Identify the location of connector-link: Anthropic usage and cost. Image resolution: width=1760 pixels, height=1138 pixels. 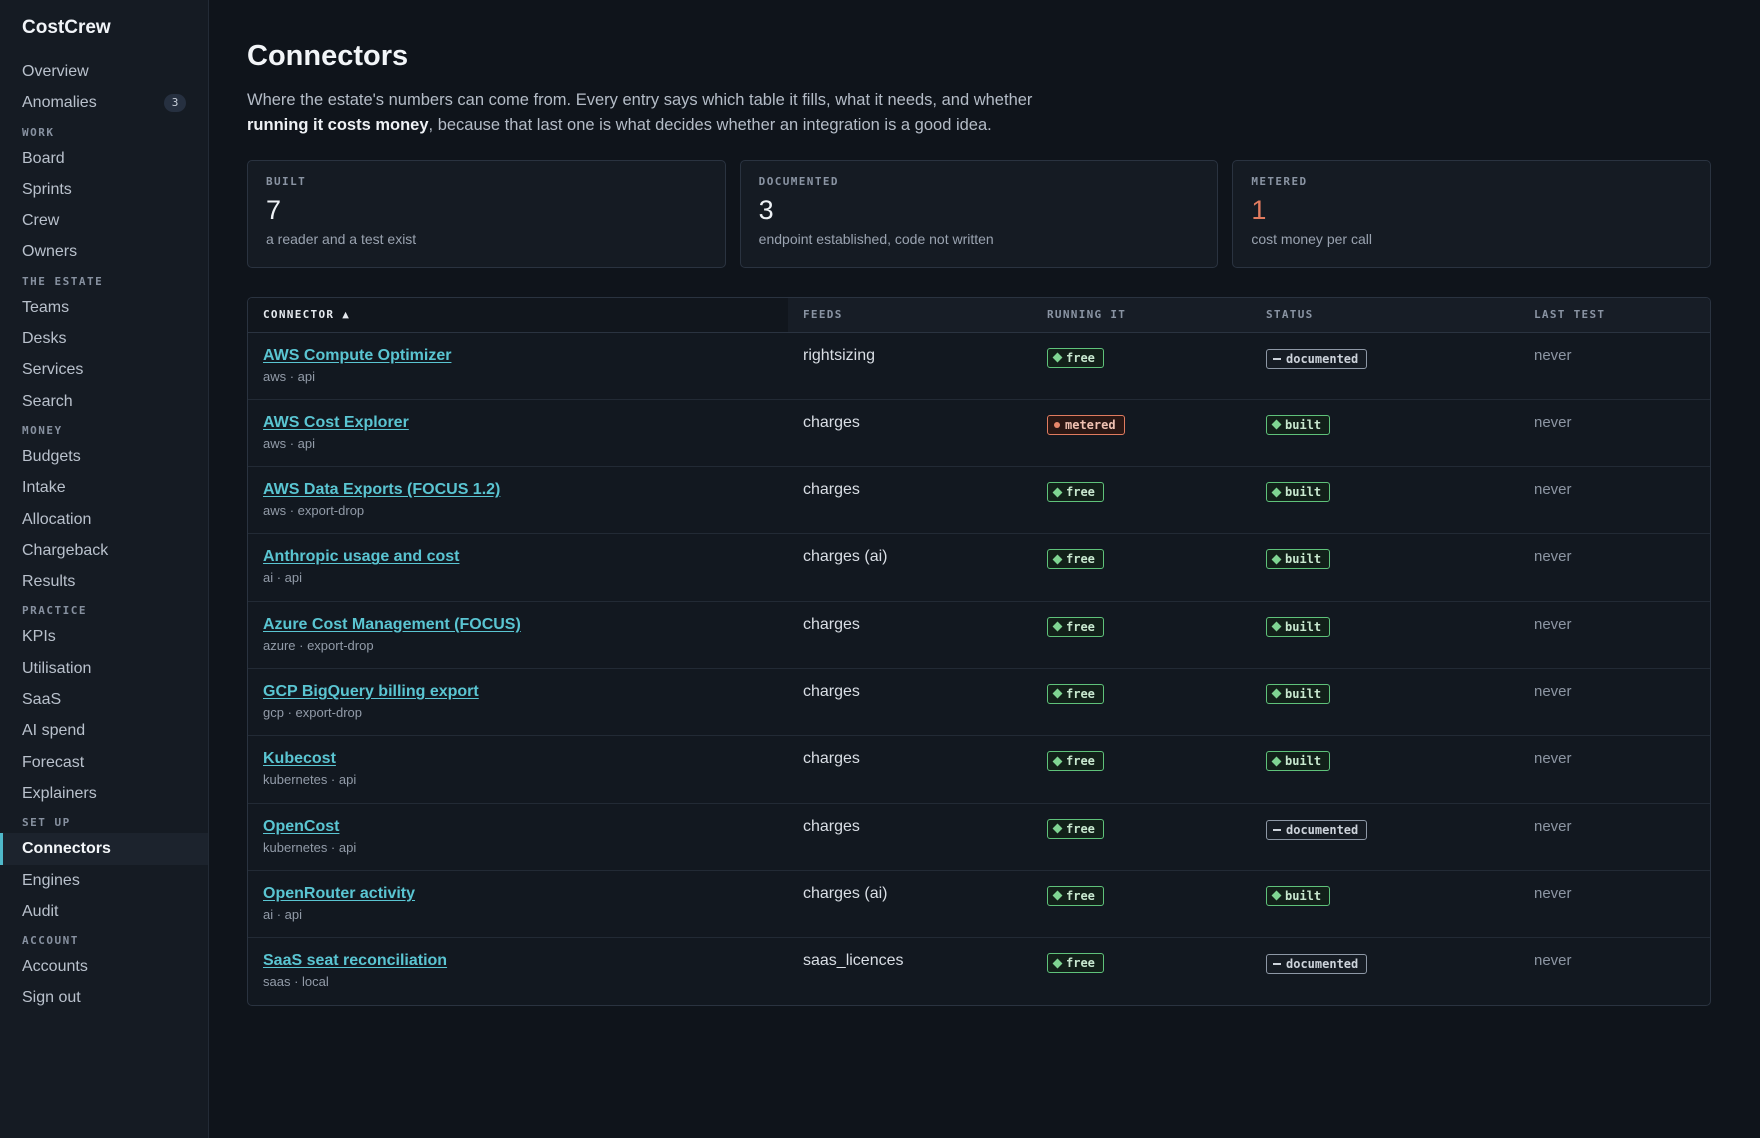
(361, 557).